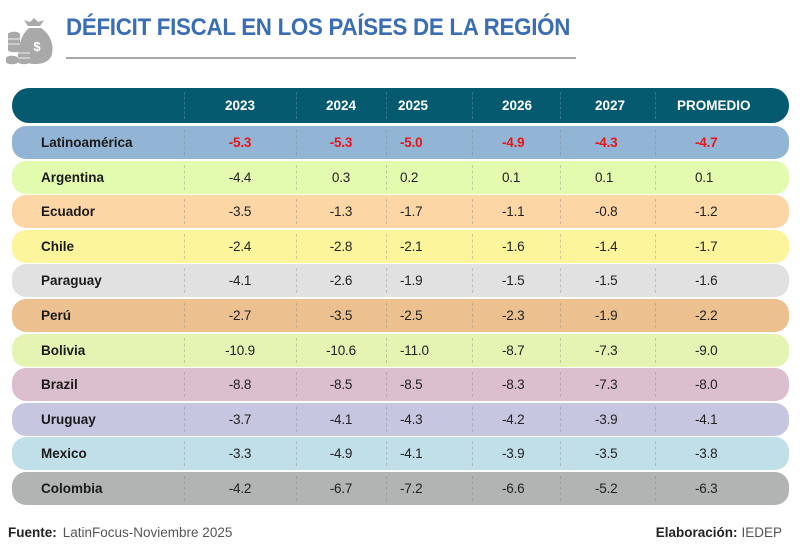 This screenshot has width=800, height=552. What do you see at coordinates (706, 454) in the screenshot?
I see `deficit-value: -3.8` at bounding box center [706, 454].